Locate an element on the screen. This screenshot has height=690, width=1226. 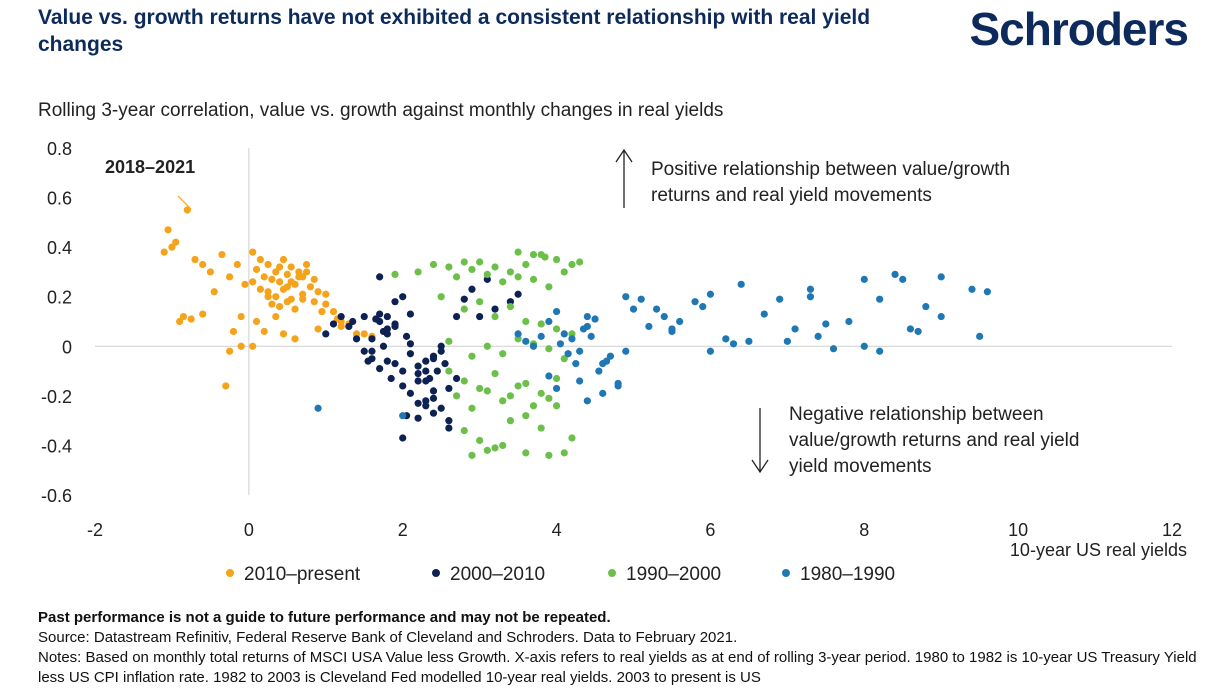
x-tick-label: 10 is located at coordinates (1018, 530).